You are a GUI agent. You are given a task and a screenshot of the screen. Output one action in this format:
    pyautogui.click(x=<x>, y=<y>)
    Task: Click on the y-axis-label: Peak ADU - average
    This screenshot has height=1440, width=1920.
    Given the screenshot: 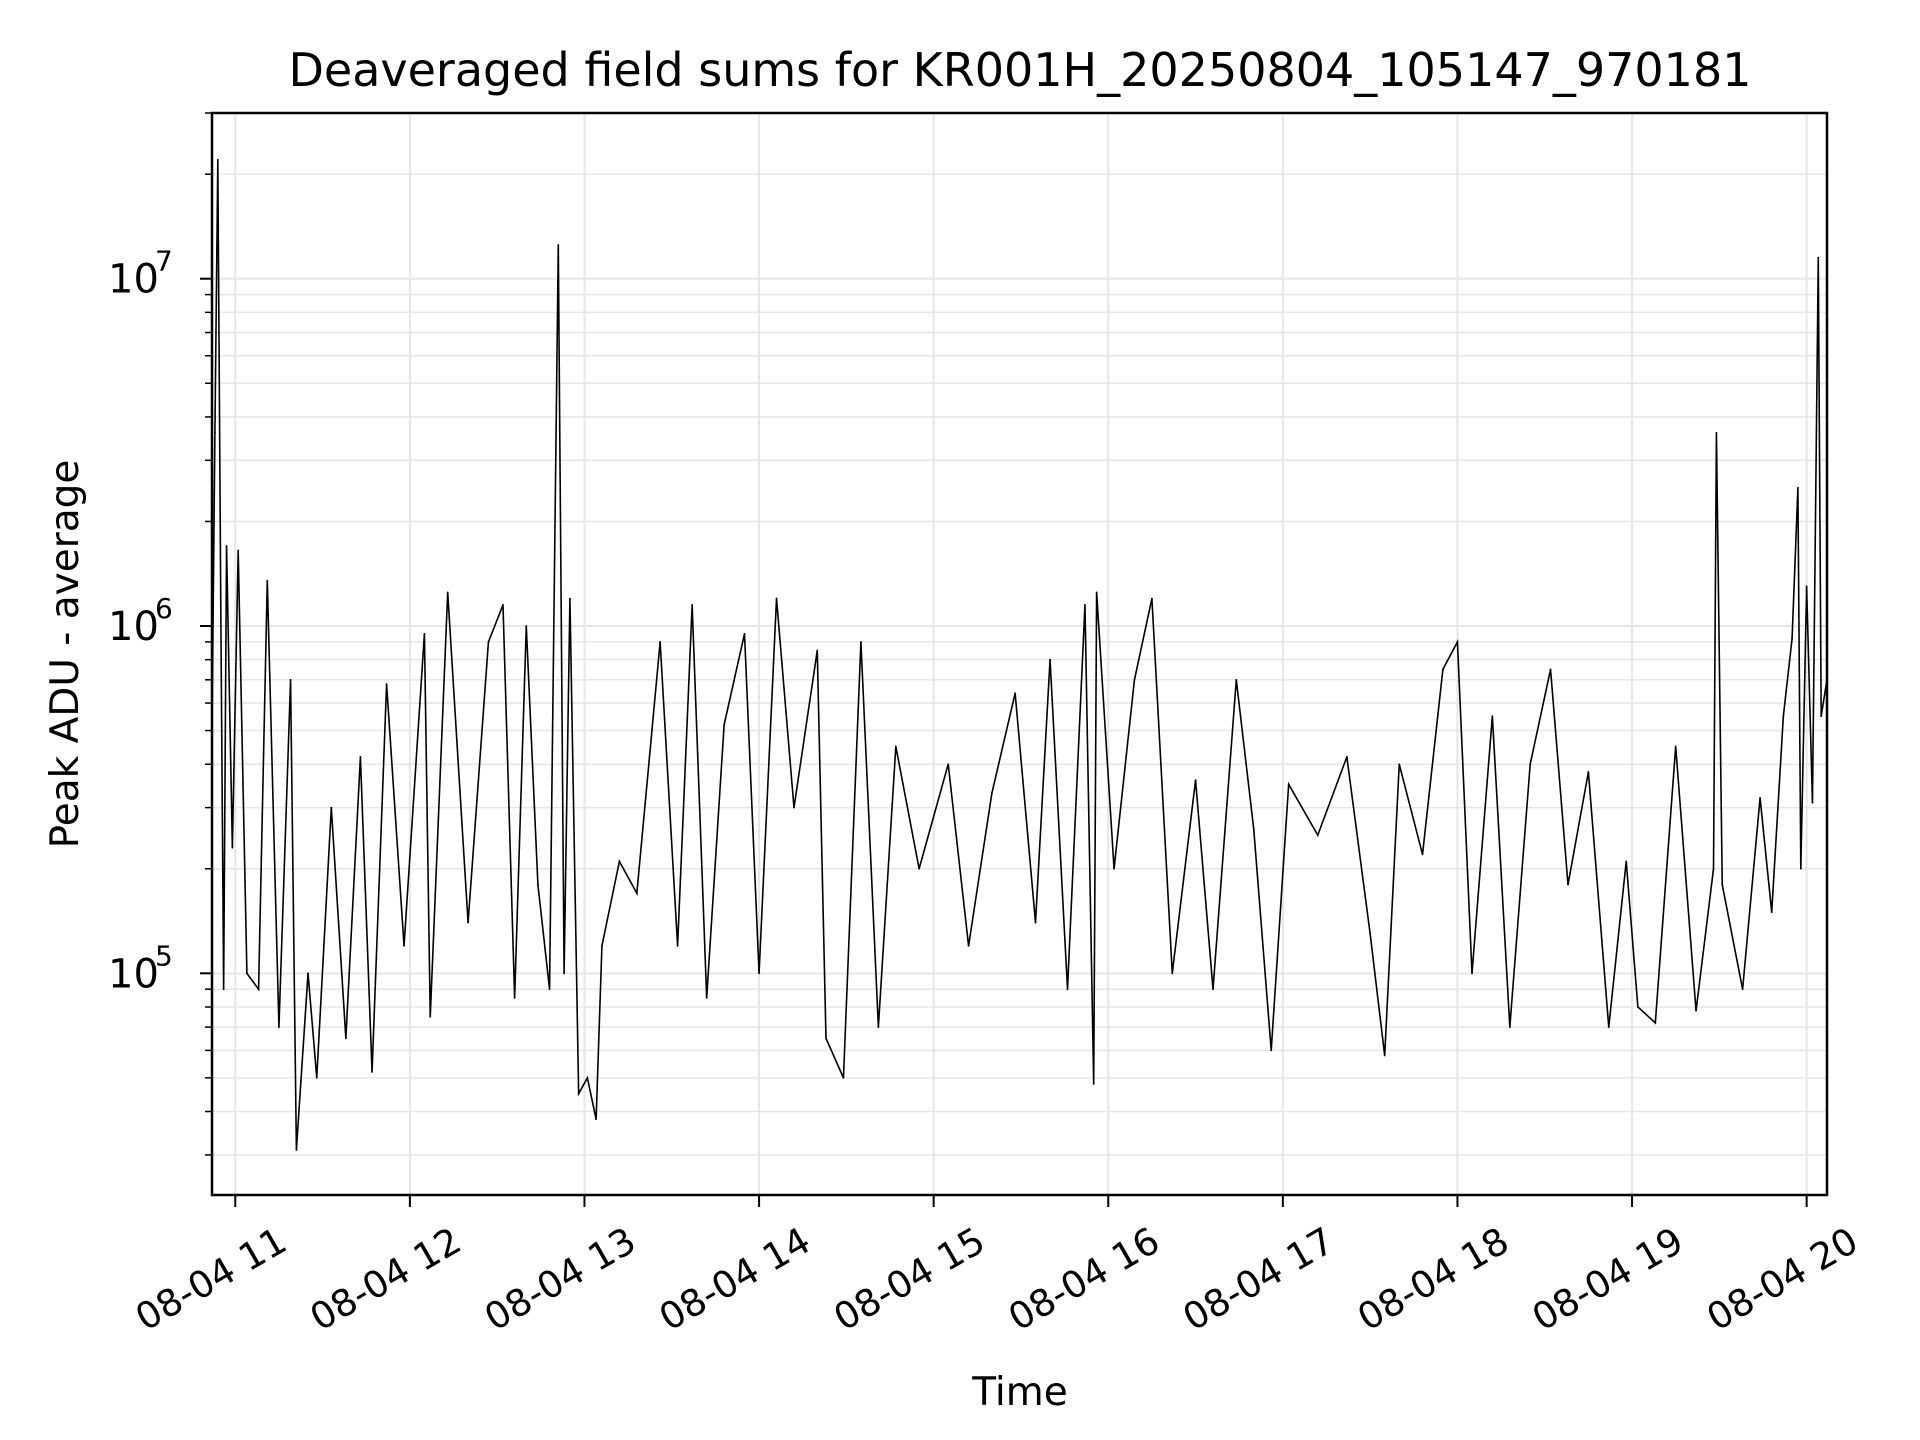 What is the action you would take?
    pyautogui.click(x=65, y=654)
    